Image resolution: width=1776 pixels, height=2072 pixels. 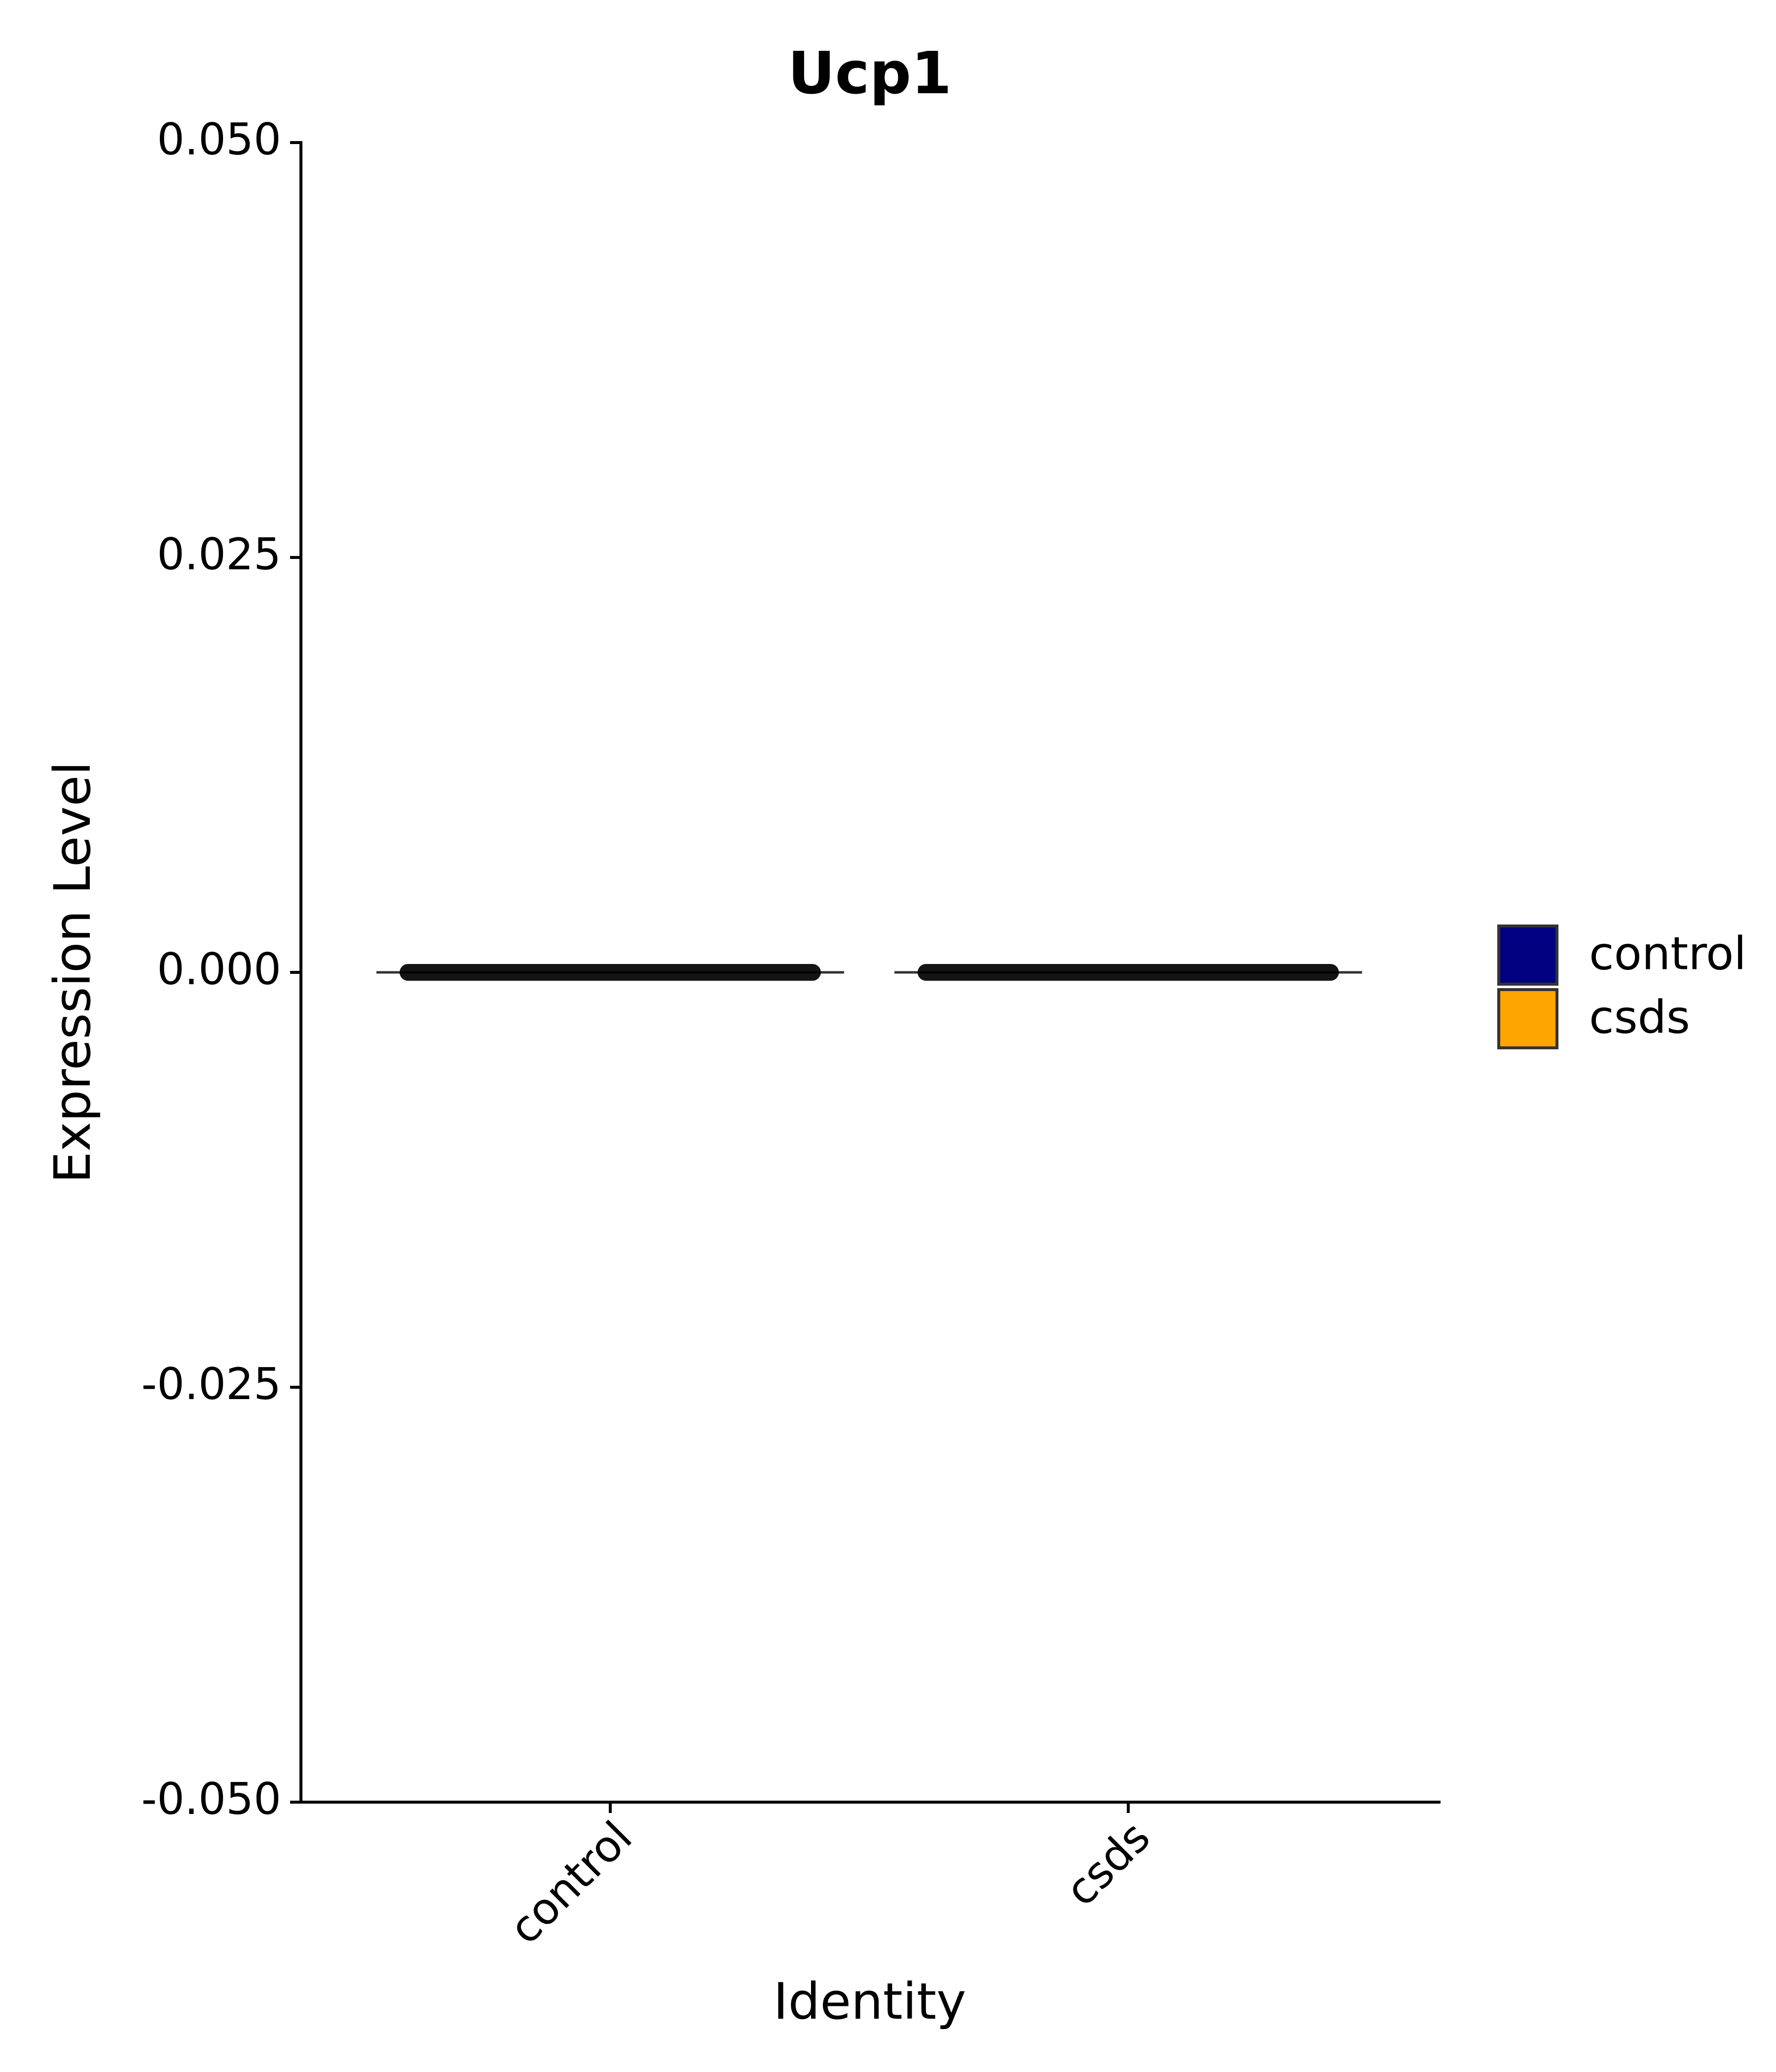 What do you see at coordinates (870, 73) in the screenshot?
I see `chart-title: Ucp1` at bounding box center [870, 73].